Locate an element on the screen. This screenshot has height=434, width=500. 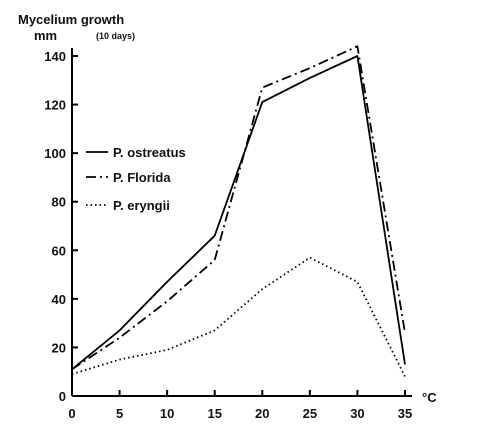
y-tick-label: 20 is located at coordinates (59, 347).